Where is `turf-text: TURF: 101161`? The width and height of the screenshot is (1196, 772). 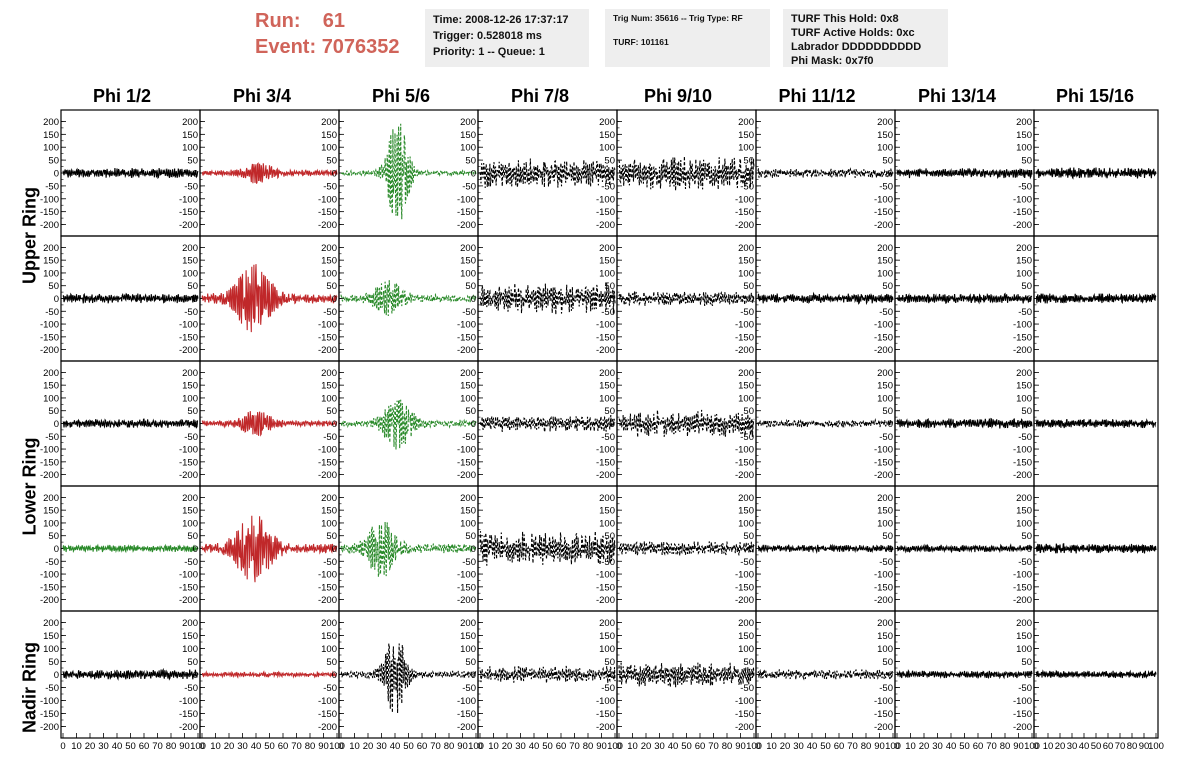 turf-text: TURF: 101161 is located at coordinates (641, 42).